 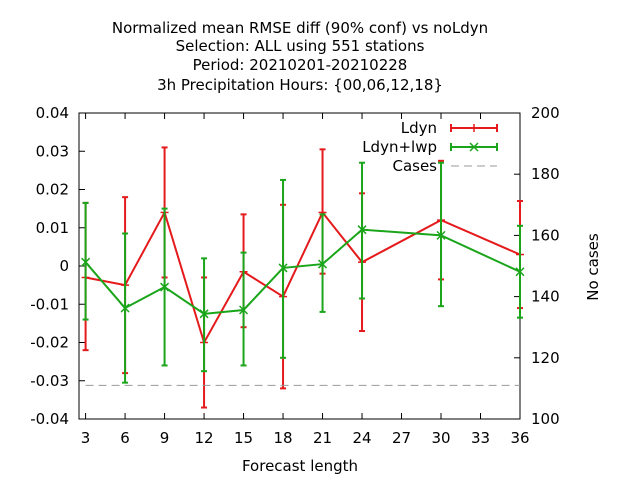 I want to click on title-line-3: Period: 20210201-20210228, so click(x=300, y=65).